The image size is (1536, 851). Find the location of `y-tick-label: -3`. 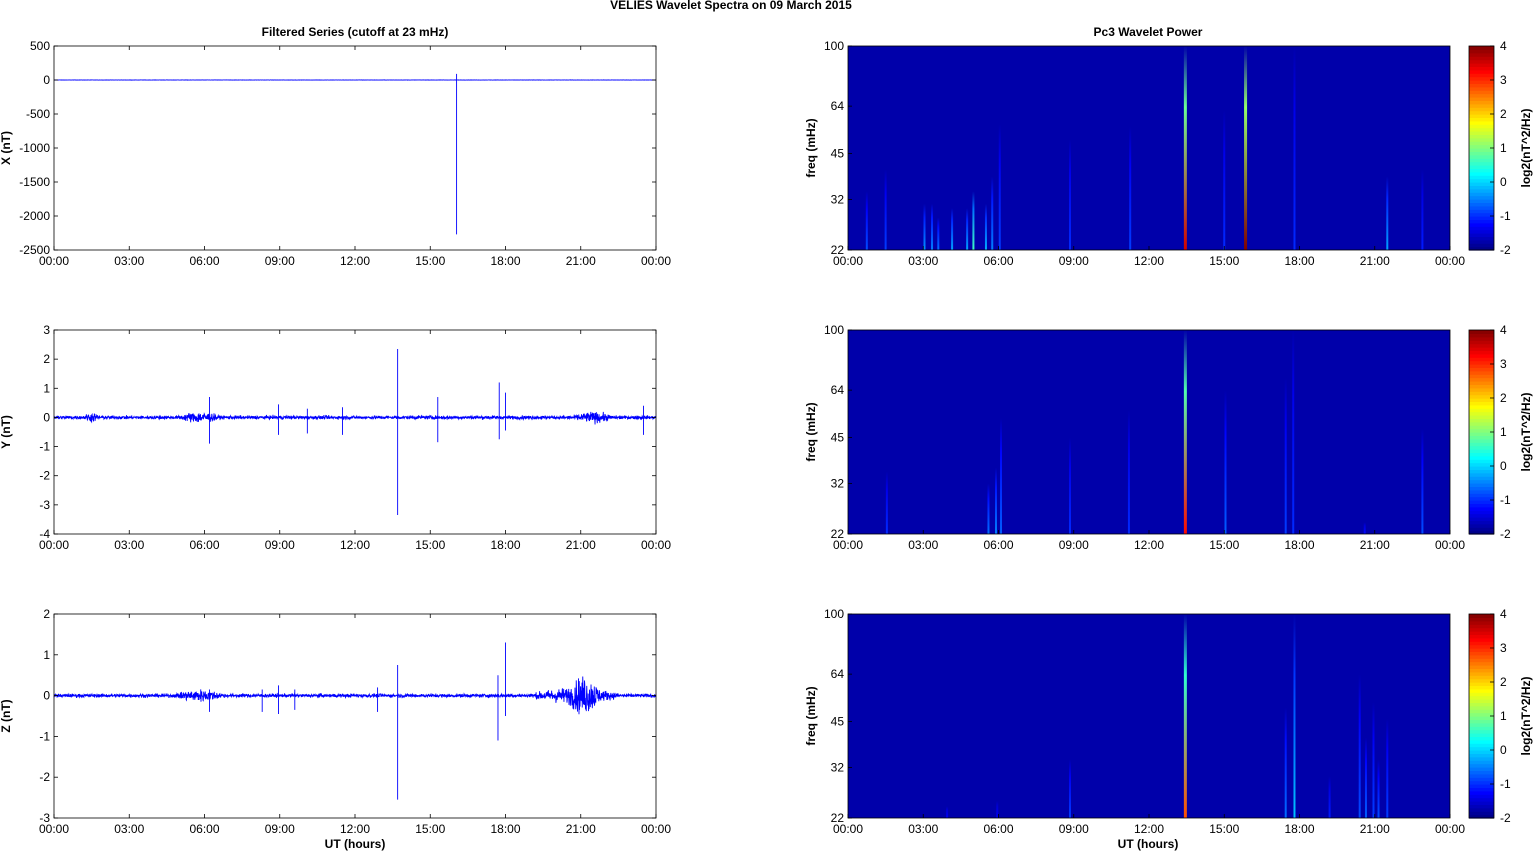

y-tick-label: -3 is located at coordinates (44, 818).